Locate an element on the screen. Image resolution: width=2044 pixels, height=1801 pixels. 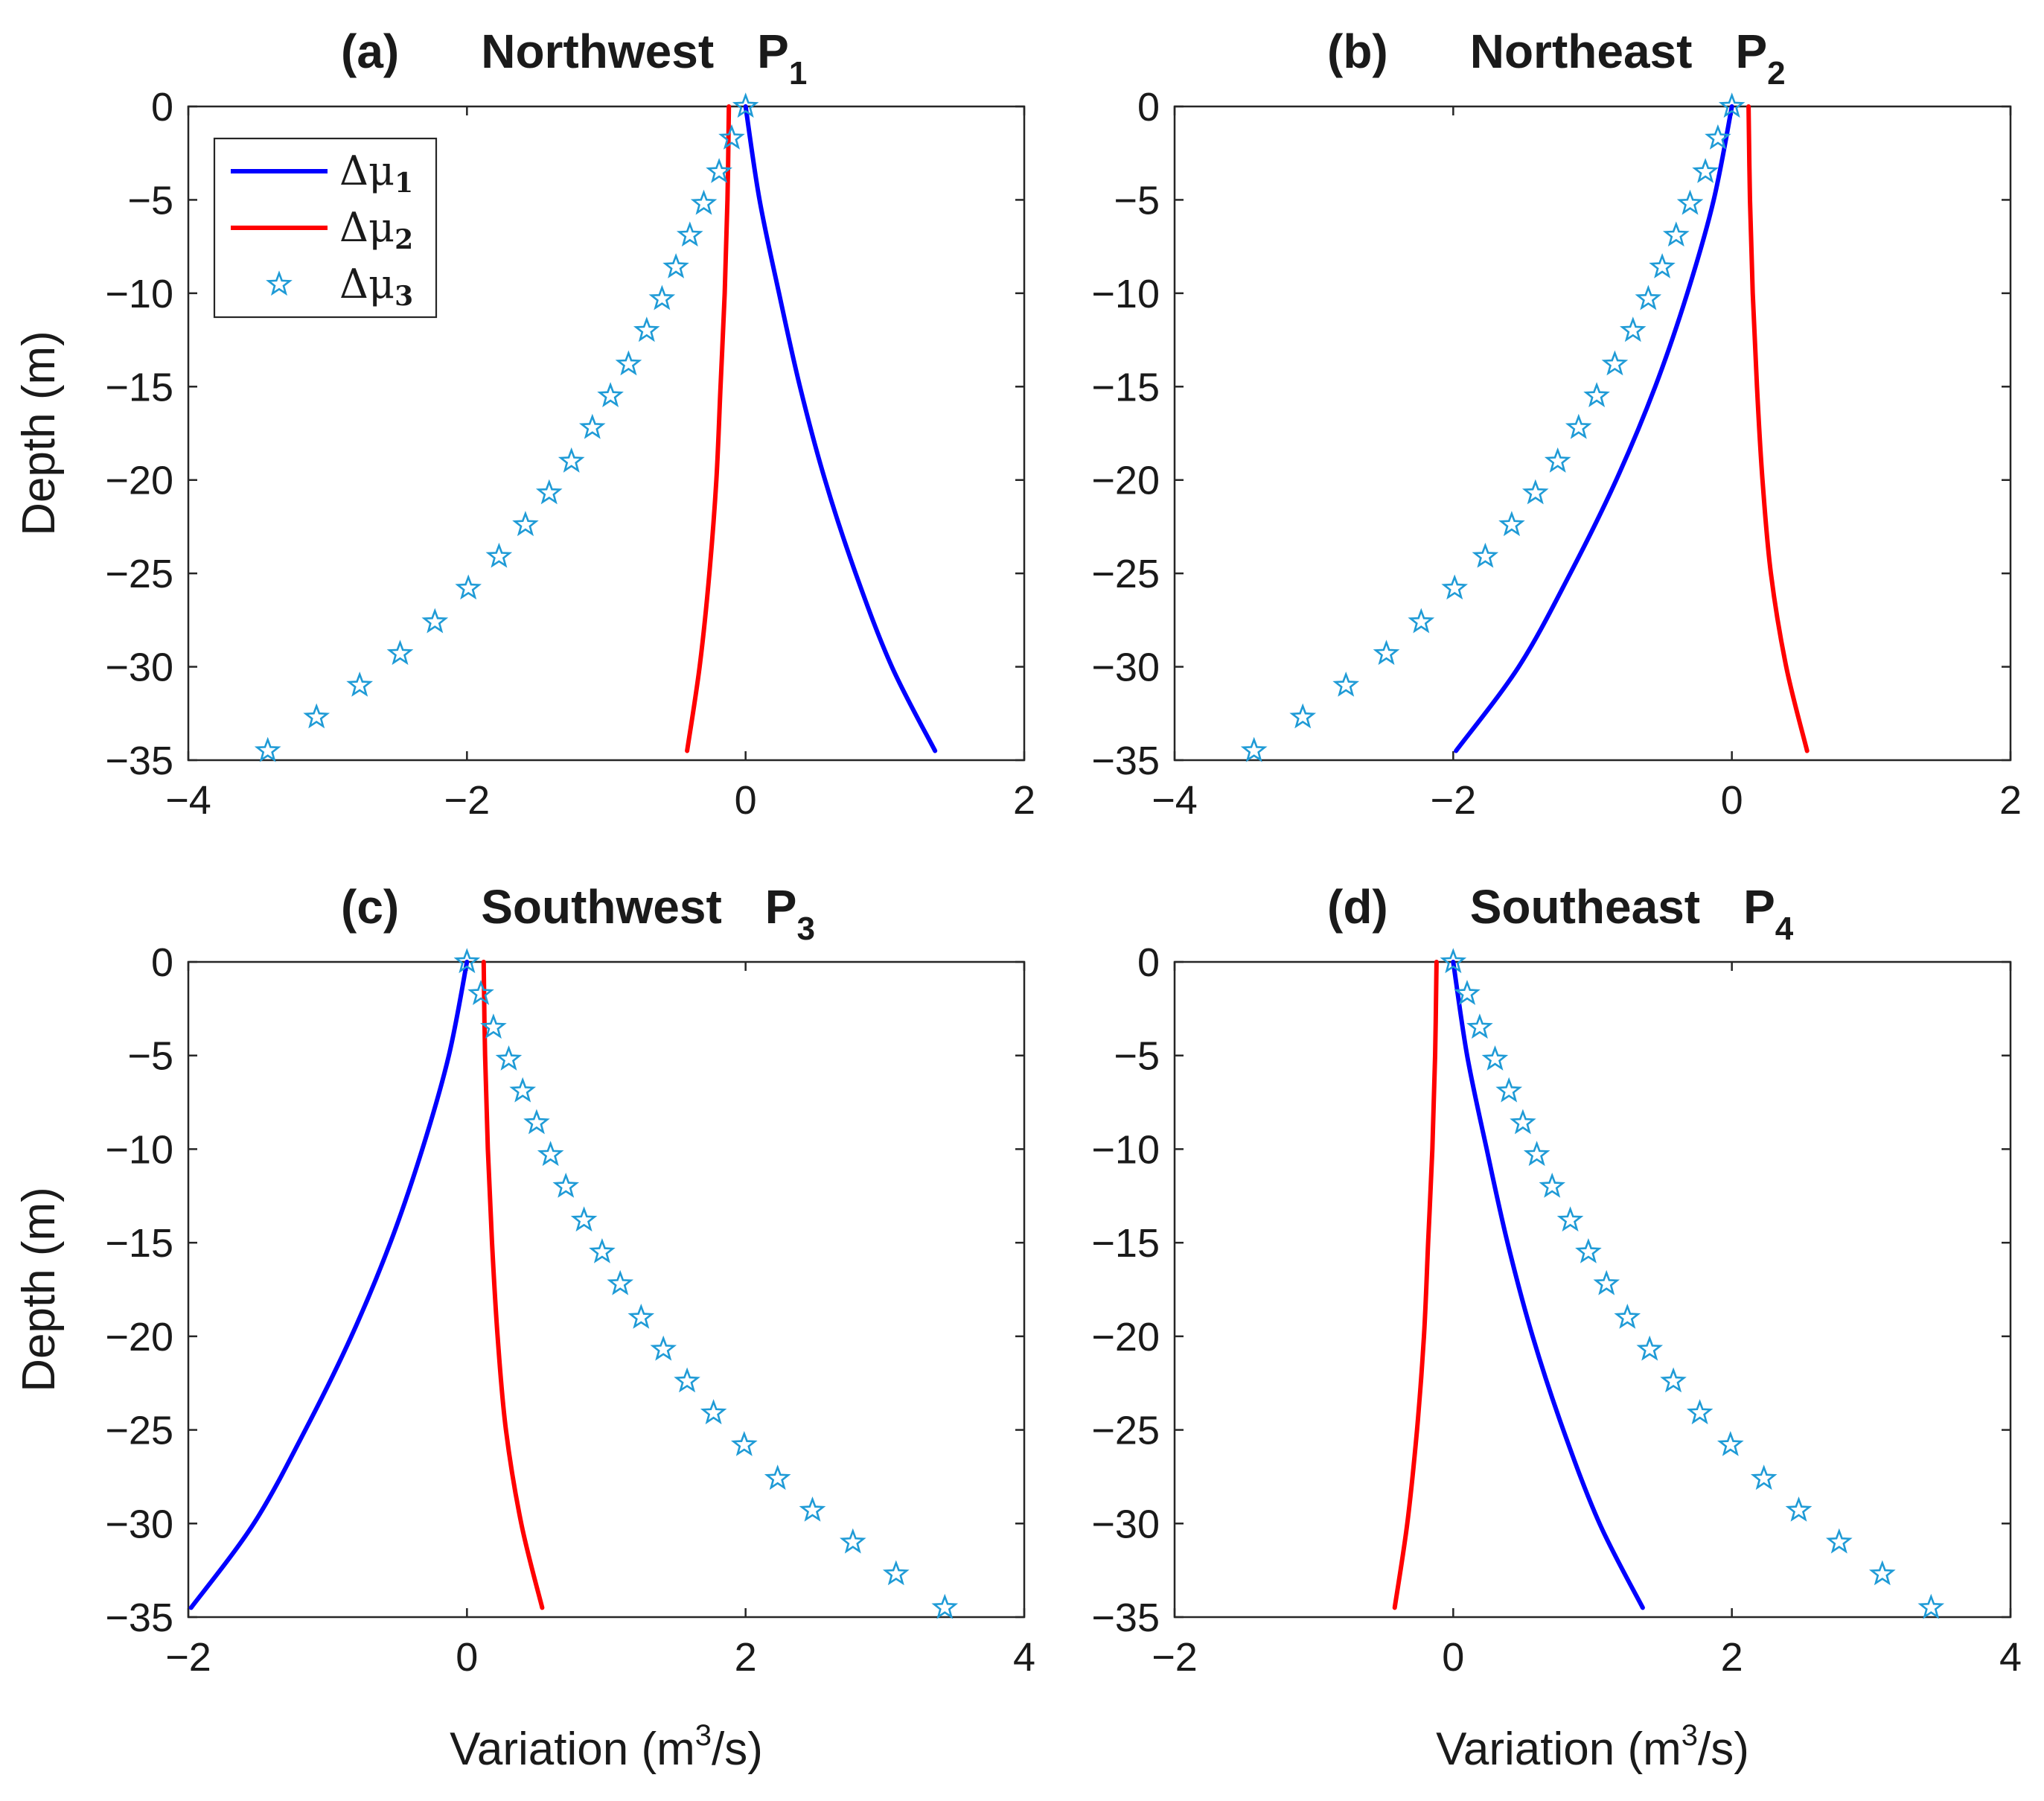
panel-point-subscript: 2 is located at coordinates (1776, 73).